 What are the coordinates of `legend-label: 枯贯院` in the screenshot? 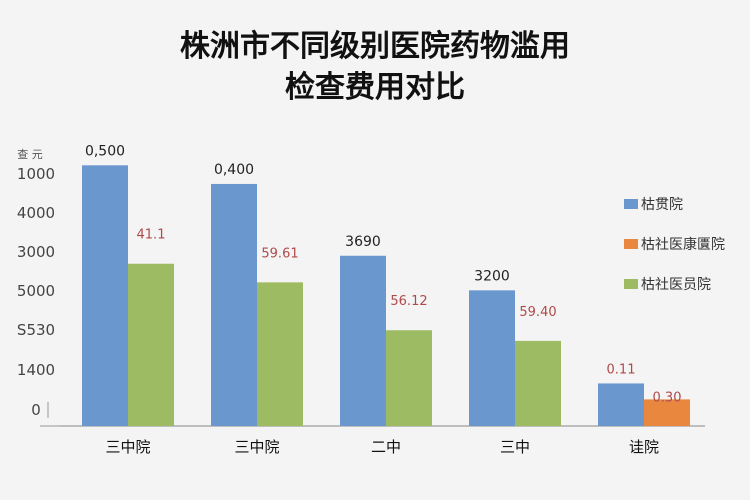 It's located at (662, 205).